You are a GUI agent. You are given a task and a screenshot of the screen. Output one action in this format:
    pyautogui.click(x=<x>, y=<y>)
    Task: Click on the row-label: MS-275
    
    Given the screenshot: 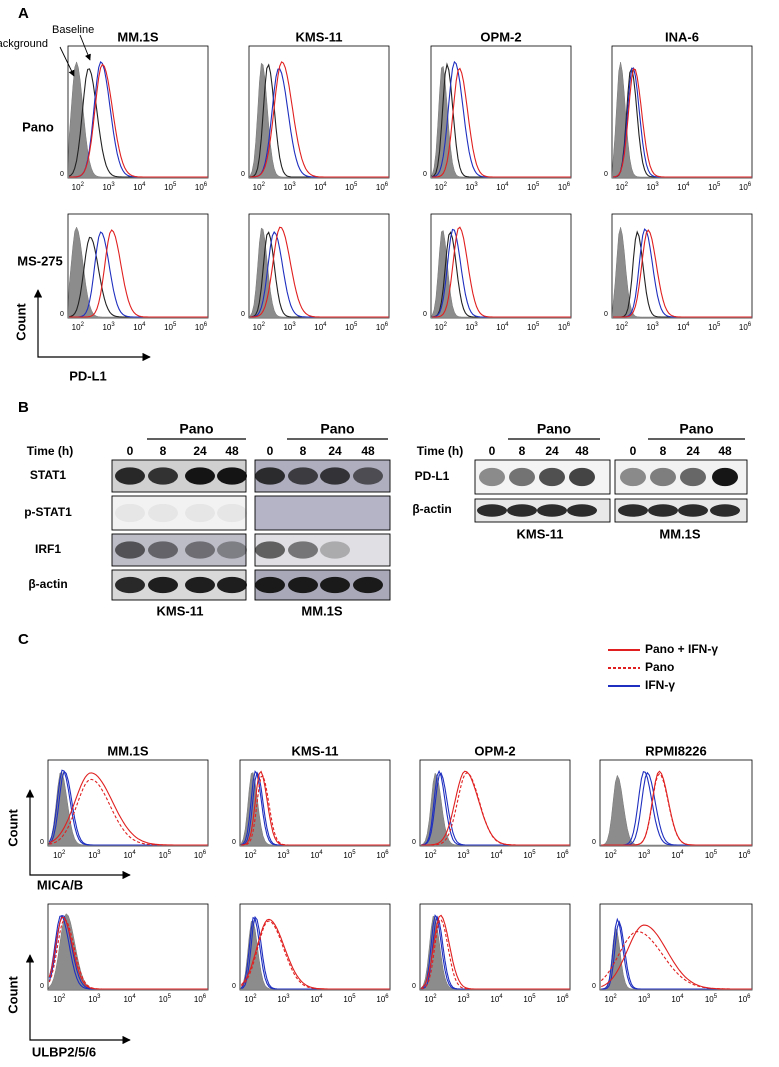 What is the action you would take?
    pyautogui.click(x=40, y=260)
    